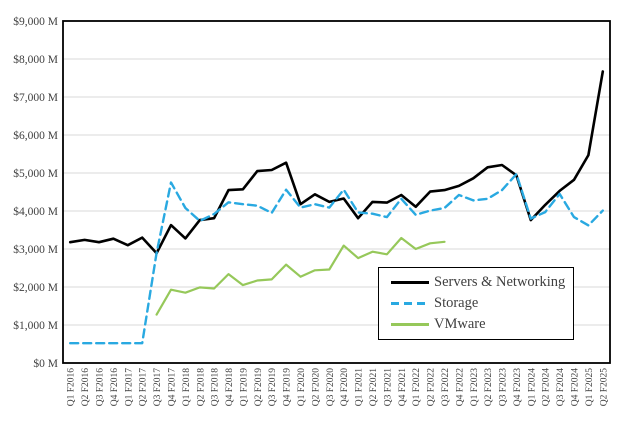 The image size is (620, 426). Describe the element at coordinates (244, 387) in the screenshot. I see `x-axis-label: Q1 F2019` at that location.